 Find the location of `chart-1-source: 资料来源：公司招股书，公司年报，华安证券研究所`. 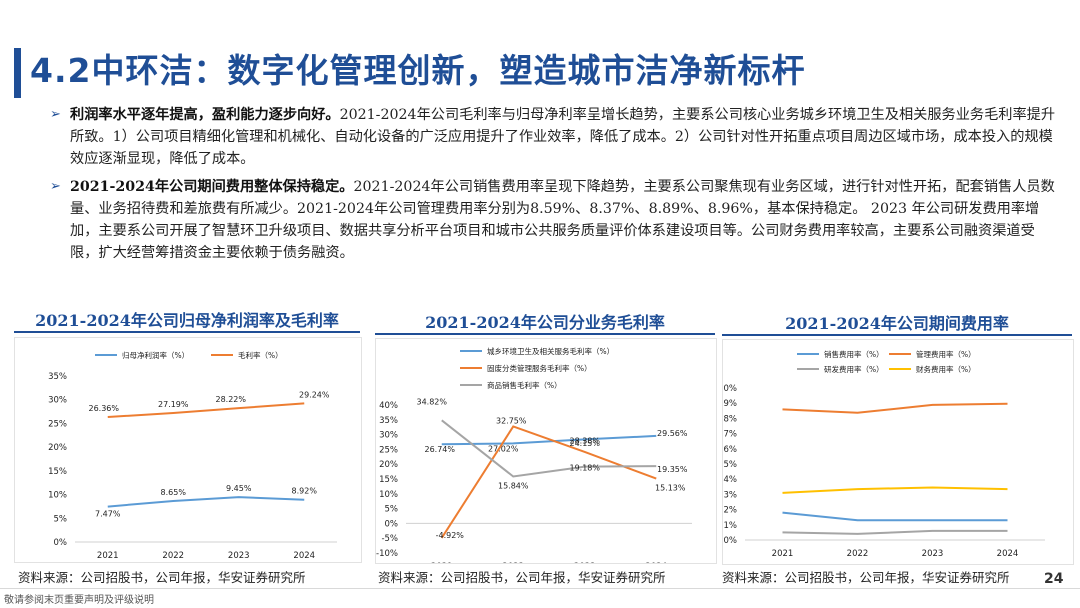

chart-1-source: 资料来源：公司招股书，公司年报，华安证券研究所 is located at coordinates (162, 577).